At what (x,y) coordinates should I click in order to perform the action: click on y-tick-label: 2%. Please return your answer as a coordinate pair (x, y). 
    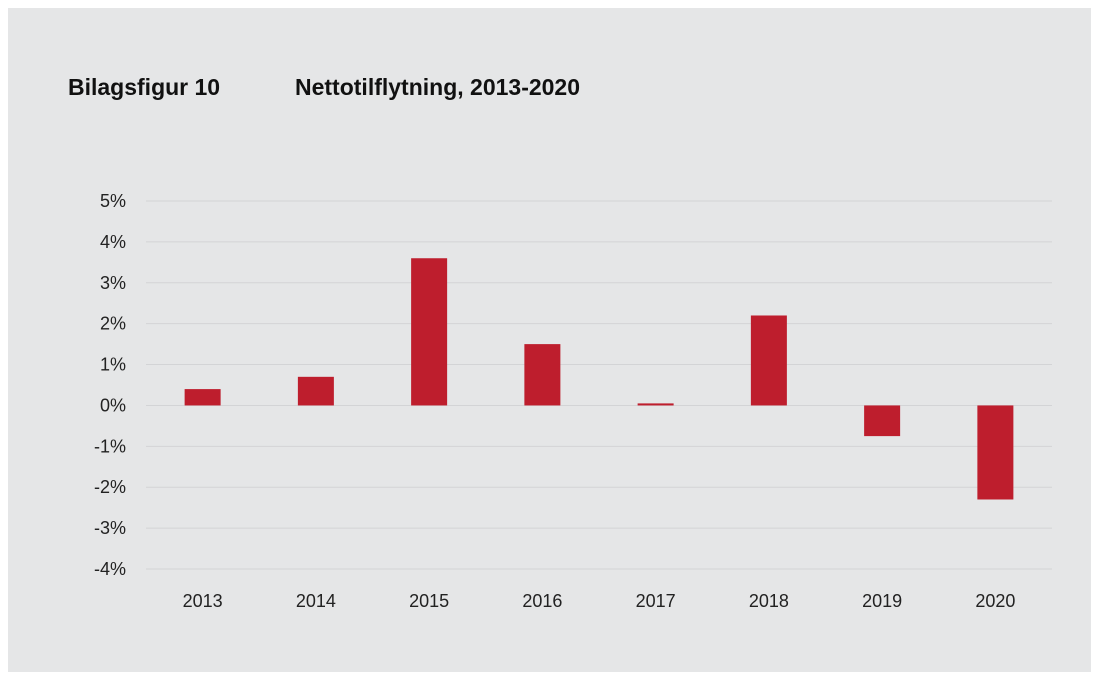
    Looking at the image, I should click on (113, 324).